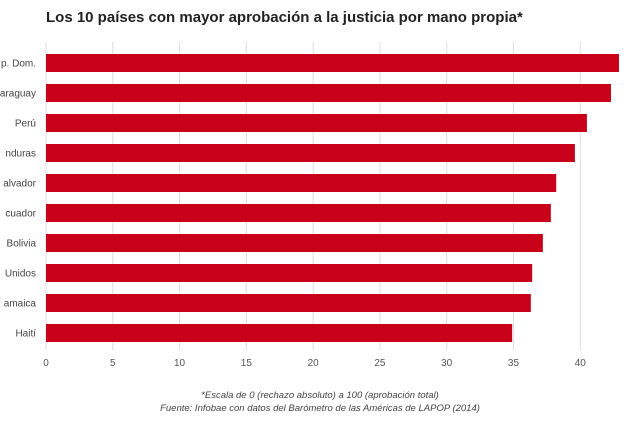 This screenshot has height=427, width=640. I want to click on category-label: Perú, so click(25, 124).